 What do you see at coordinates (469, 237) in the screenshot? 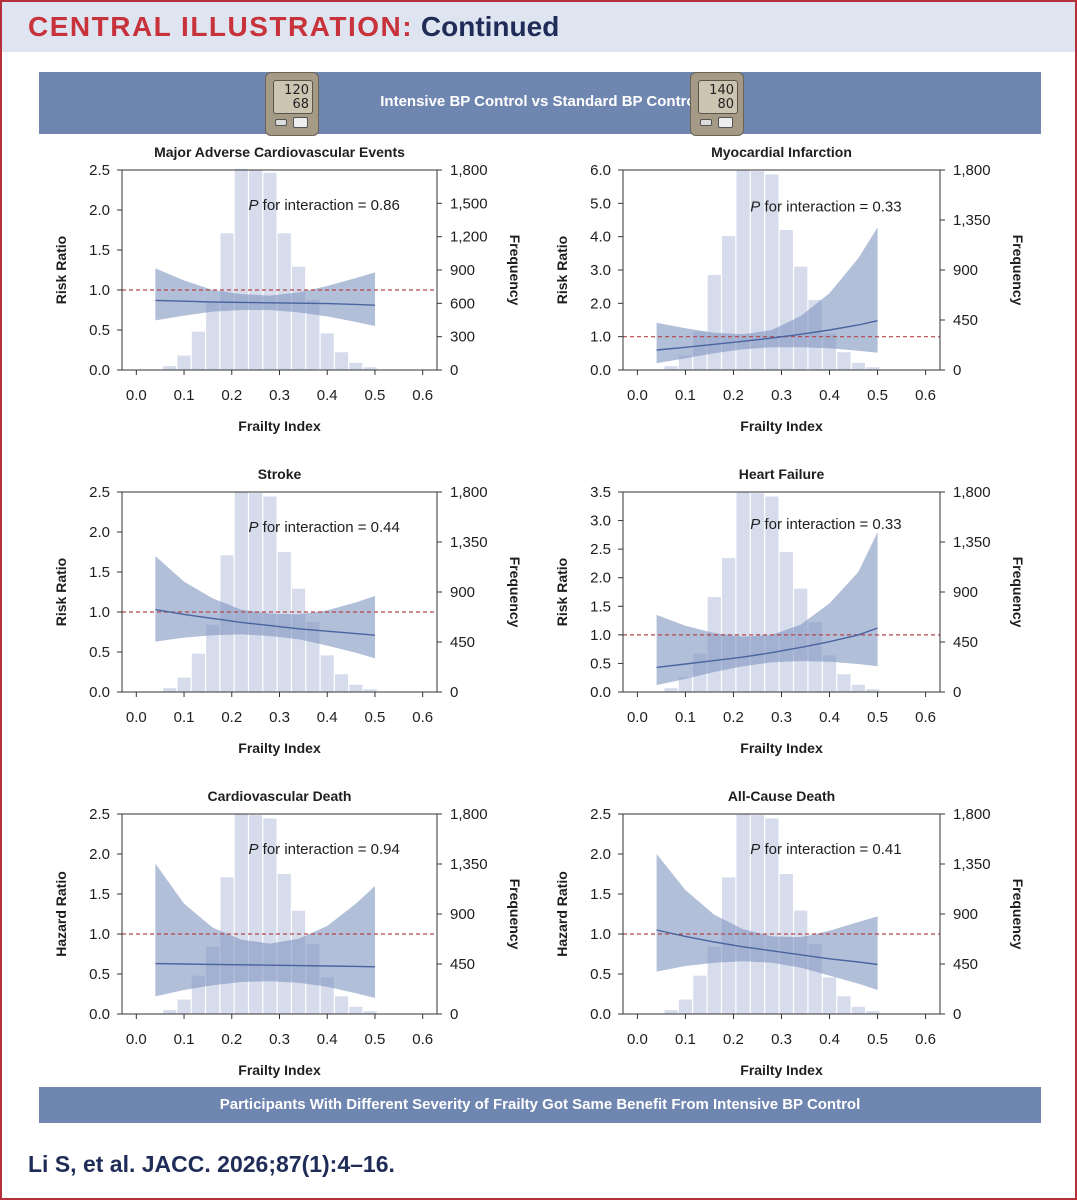
I see `y2-tick-label: 1,200` at bounding box center [469, 237].